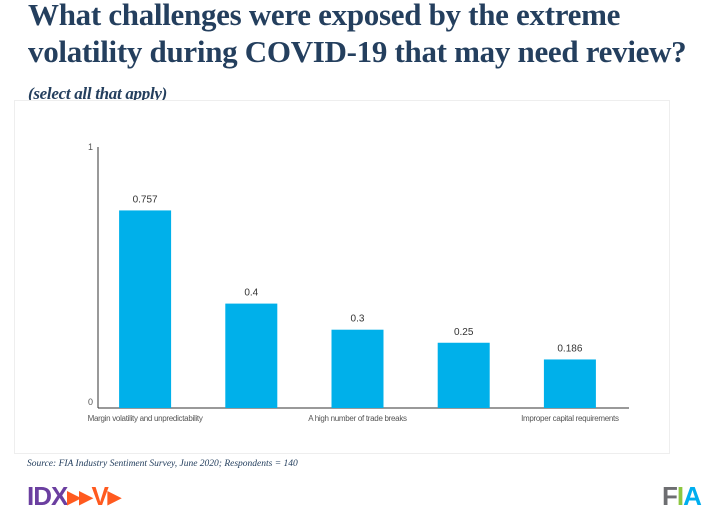  What do you see at coordinates (570, 418) in the screenshot?
I see `x-tick-label: Improper capital requirements` at bounding box center [570, 418].